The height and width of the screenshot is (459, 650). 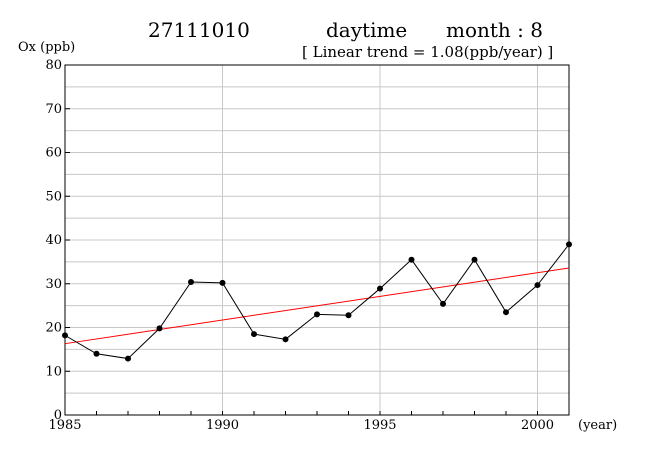 I want to click on y-axis-label: Ox (ppb), so click(x=47, y=47).